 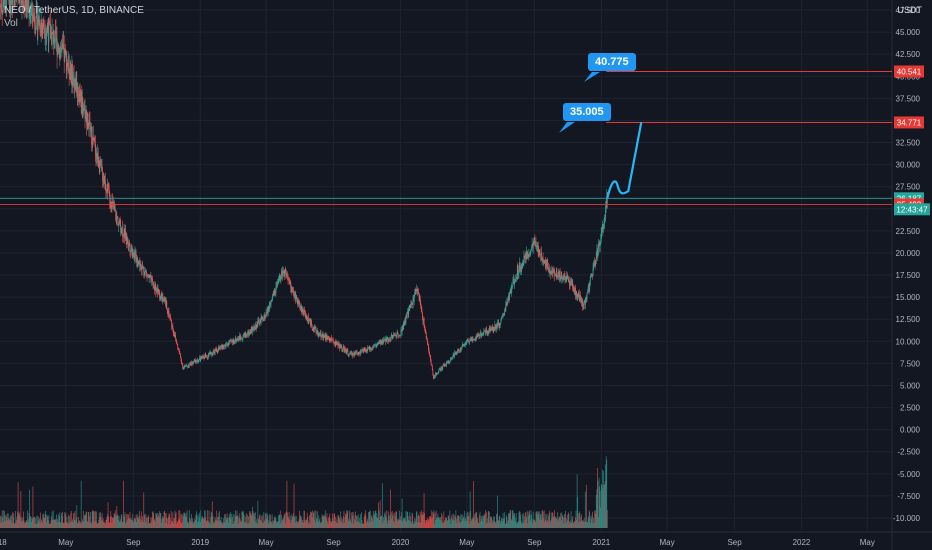 What do you see at coordinates (612, 62) in the screenshot?
I see `callout-target-upper: 40.775` at bounding box center [612, 62].